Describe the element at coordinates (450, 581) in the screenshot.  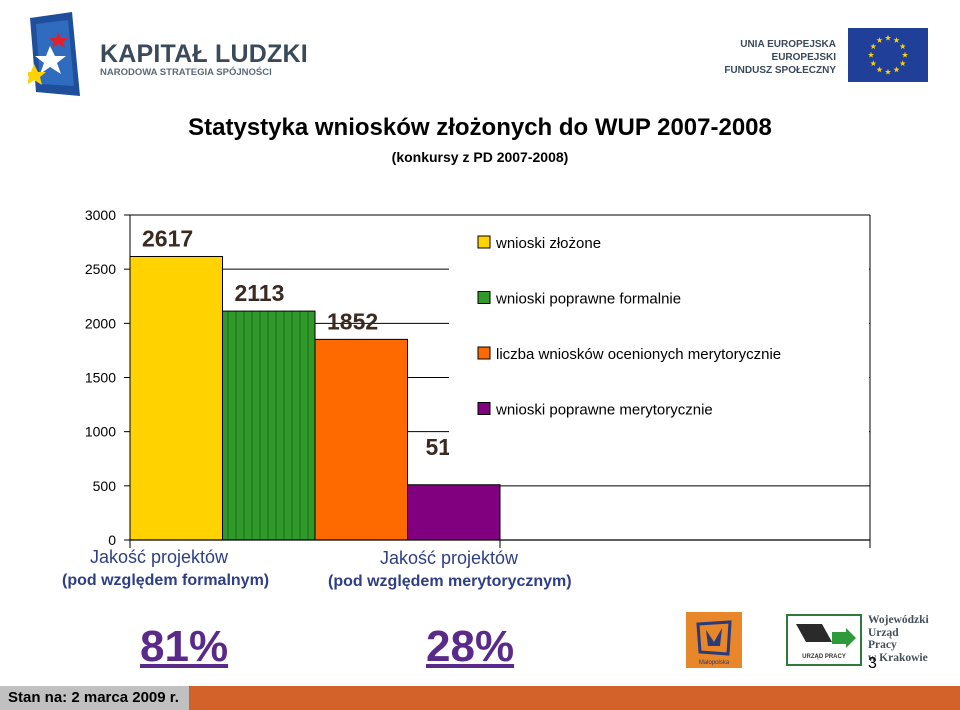
I see `substantive-quality-subtitle: (pod względem merytorycznym)` at that location.